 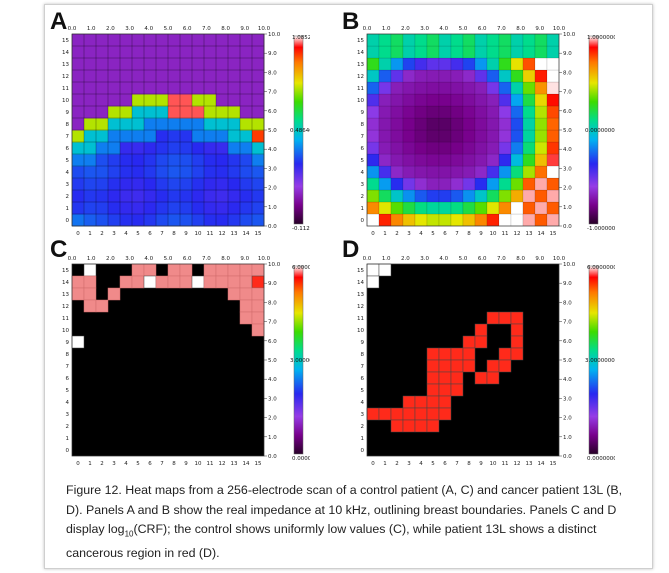 What do you see at coordinates (68, 415) in the screenshot?
I see `y-tick-left: 3` at bounding box center [68, 415].